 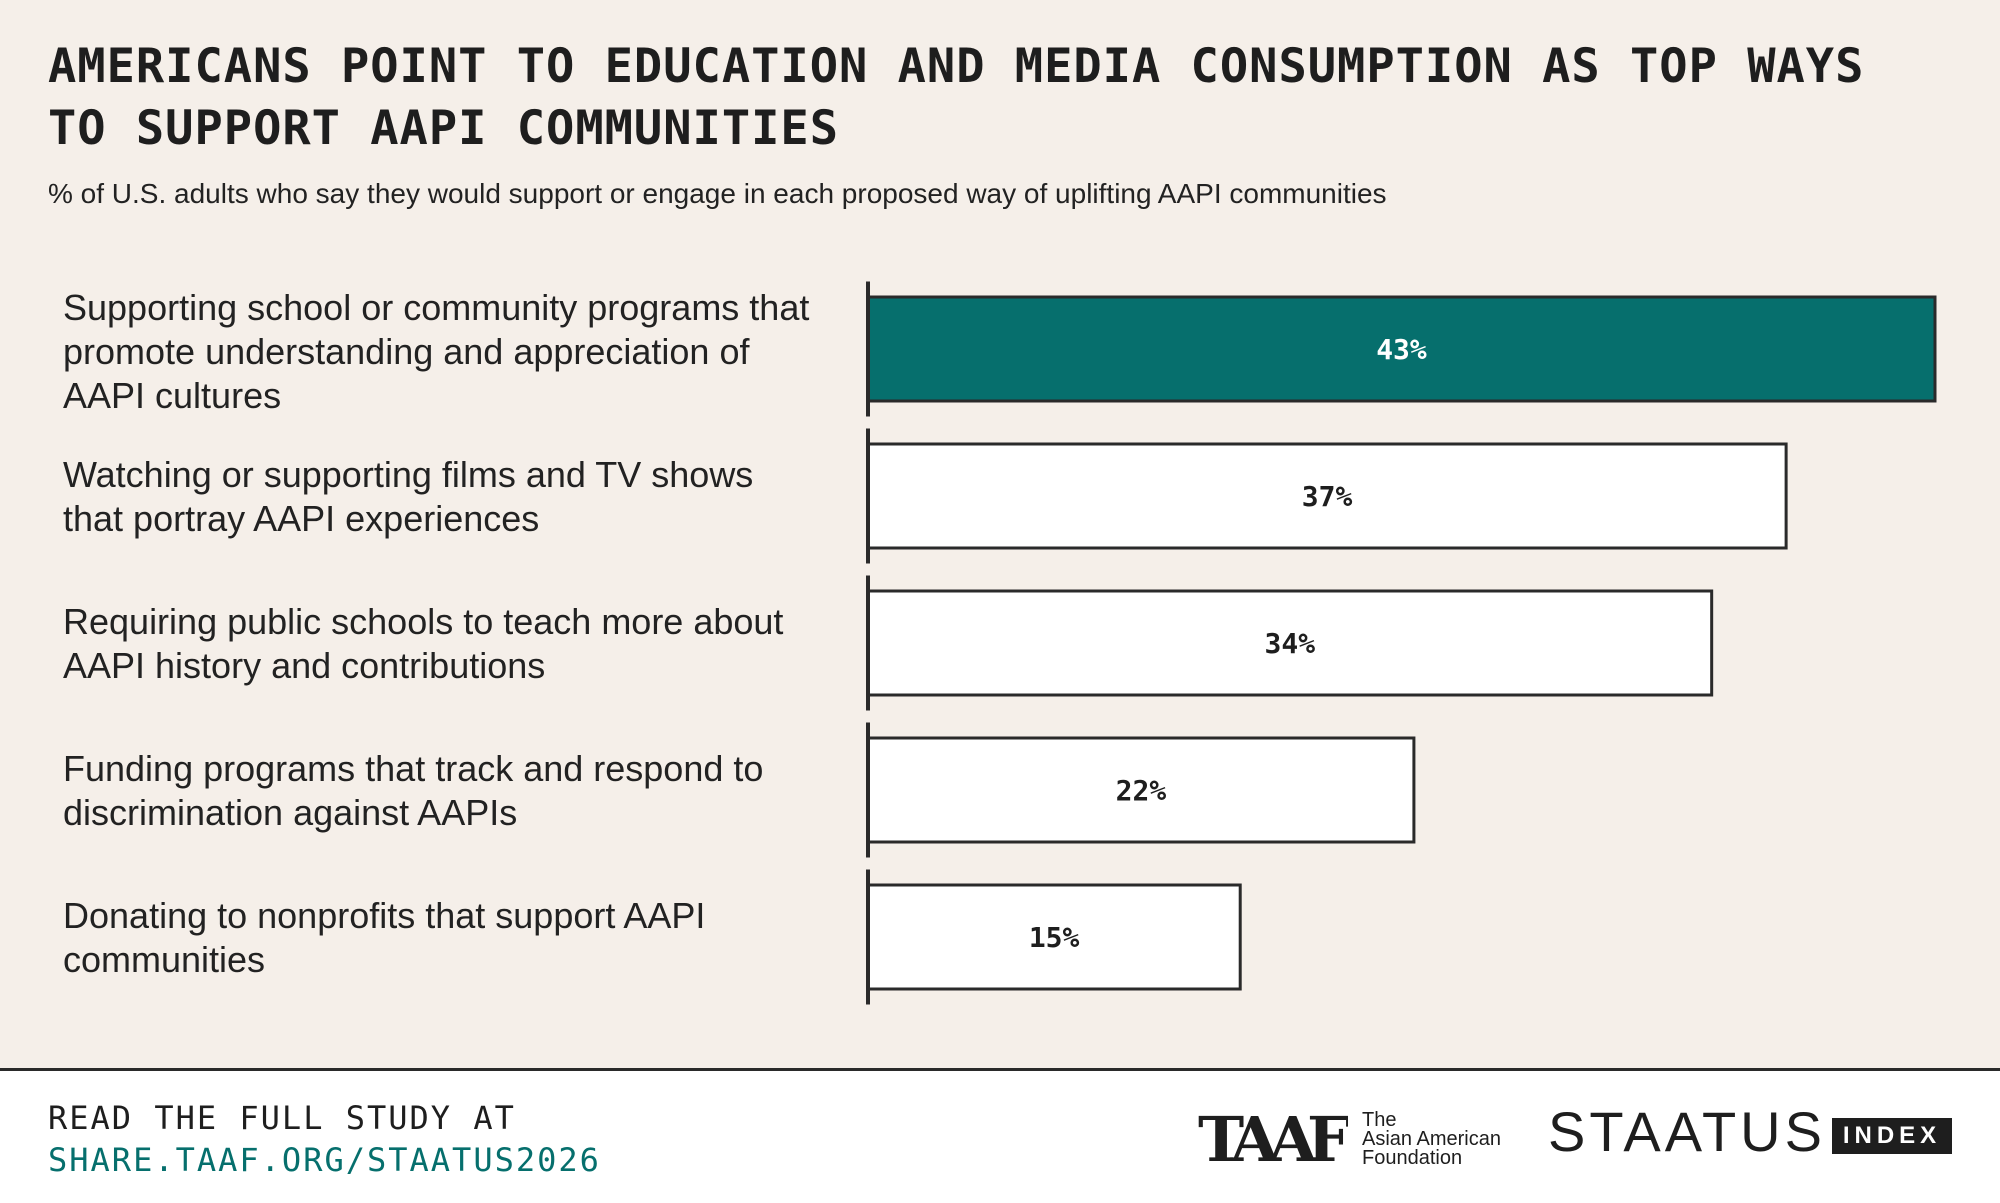 What do you see at coordinates (282, 1118) in the screenshot?
I see `read-study-text: Read the full study at` at bounding box center [282, 1118].